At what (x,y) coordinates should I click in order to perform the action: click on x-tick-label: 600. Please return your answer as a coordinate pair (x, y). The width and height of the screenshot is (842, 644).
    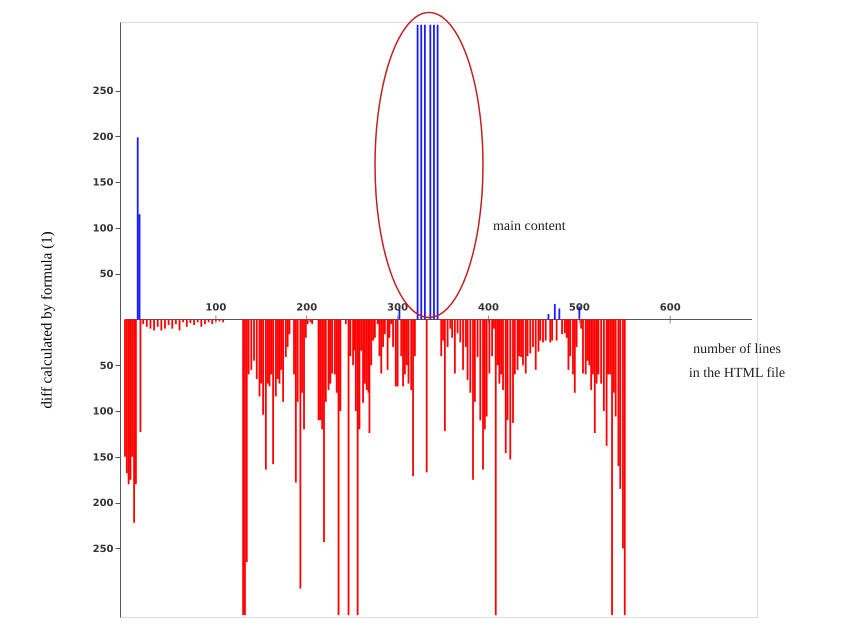
    Looking at the image, I should click on (670, 308).